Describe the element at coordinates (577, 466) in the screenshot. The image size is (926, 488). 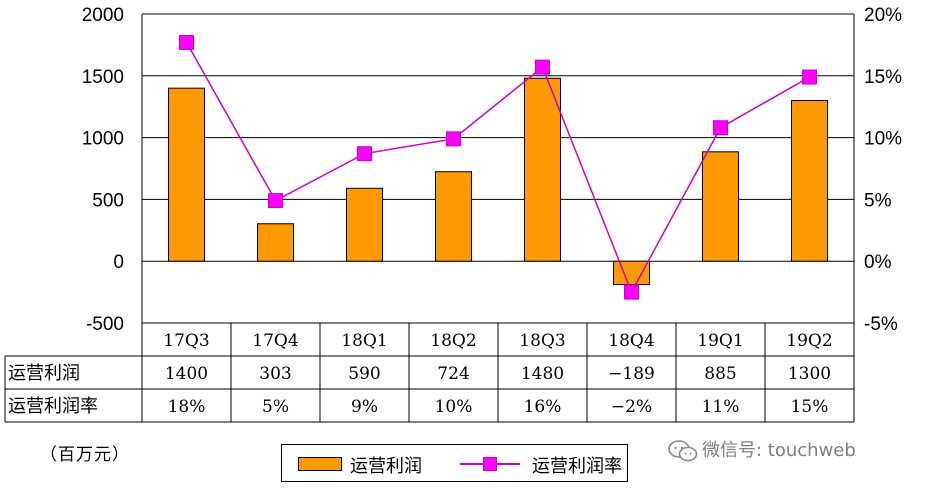
I see `legend-line-label: 运营利润率` at that location.